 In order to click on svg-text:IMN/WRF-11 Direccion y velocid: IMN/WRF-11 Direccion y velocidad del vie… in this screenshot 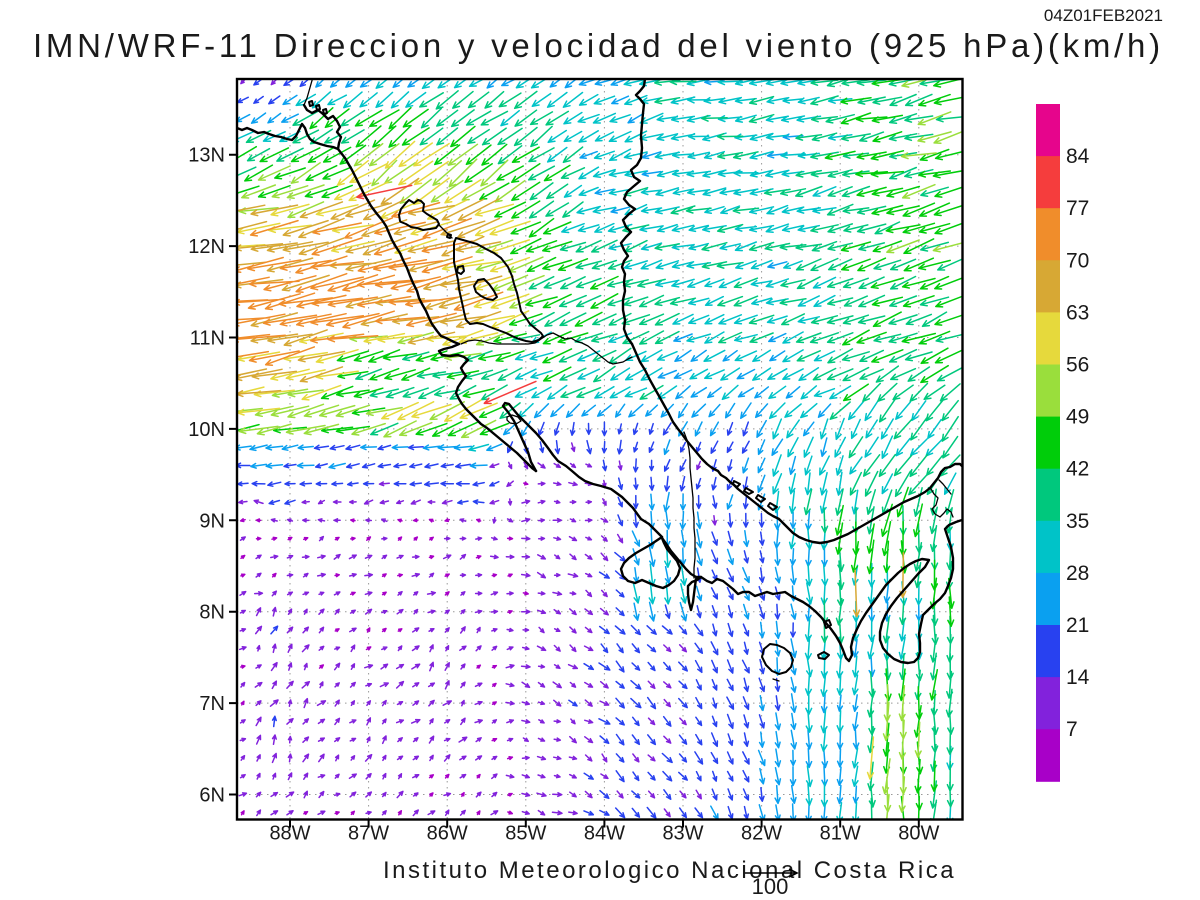, I will do `click(598, 45)`.